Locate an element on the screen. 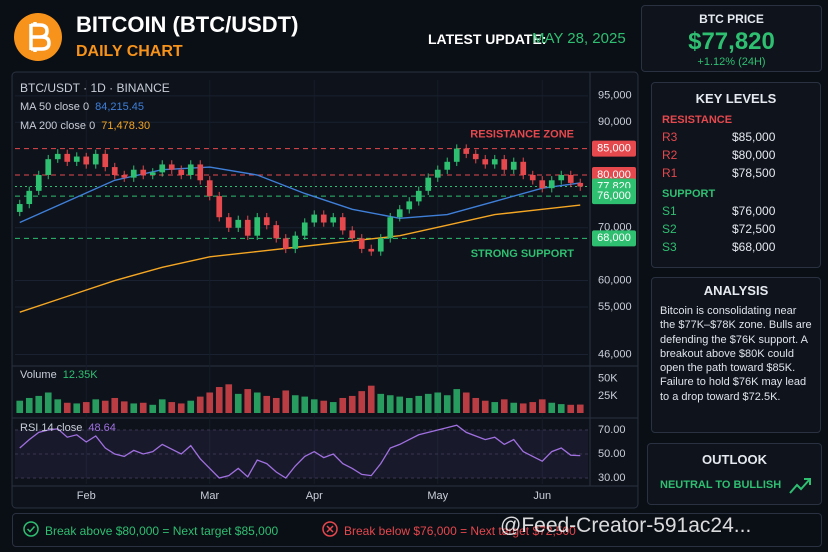 The image size is (828, 552). bitcoin-logo-glyph is located at coordinates (40, 37).